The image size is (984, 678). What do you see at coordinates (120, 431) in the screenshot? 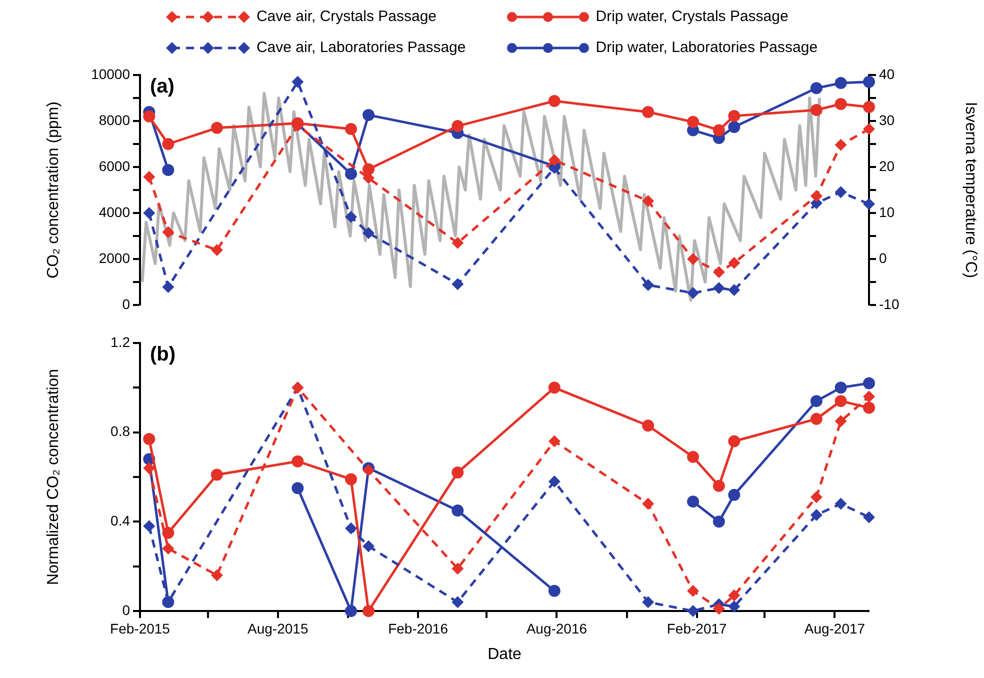
I see `y-tick-label: 0.8` at bounding box center [120, 431].